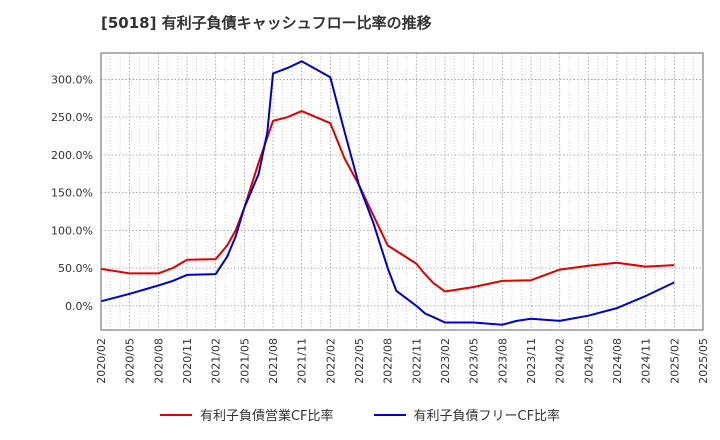 This screenshot has height=440, width=720. What do you see at coordinates (266, 23) in the screenshot?
I see `chart-title: [5018] 有利子負債キャッシュフロー比率の推移` at bounding box center [266, 23].